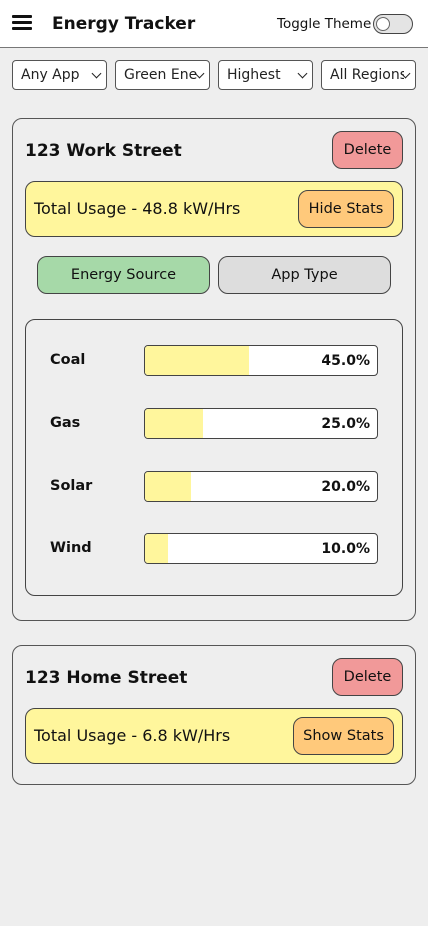  Describe the element at coordinates (345, 361) in the screenshot. I see `progress-value: 45.0%` at that location.